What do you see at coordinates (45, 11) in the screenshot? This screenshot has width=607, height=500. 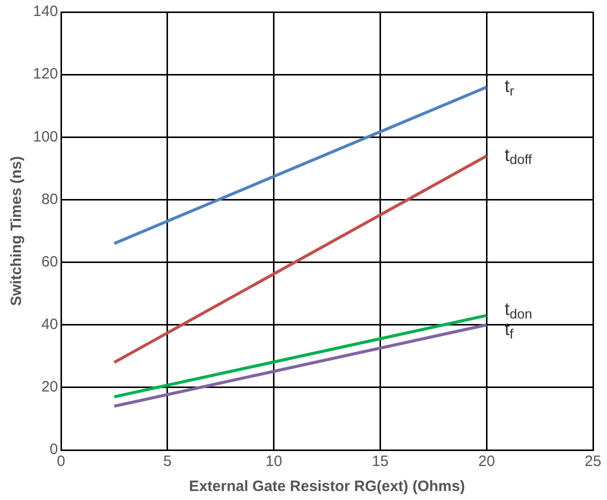 I see `y-tick-label: 140` at bounding box center [45, 11].